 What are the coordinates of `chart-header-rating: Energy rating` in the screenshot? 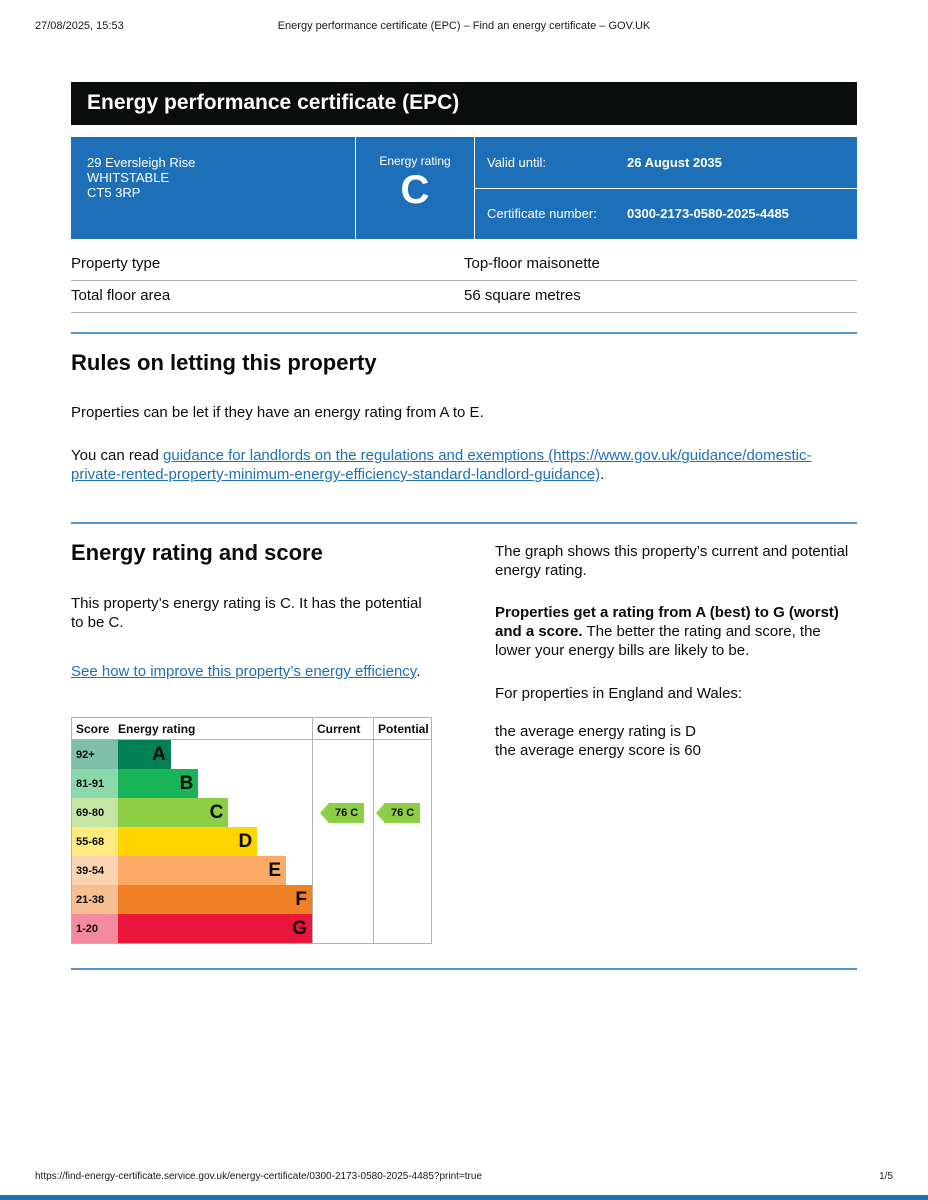 It's located at (157, 729).